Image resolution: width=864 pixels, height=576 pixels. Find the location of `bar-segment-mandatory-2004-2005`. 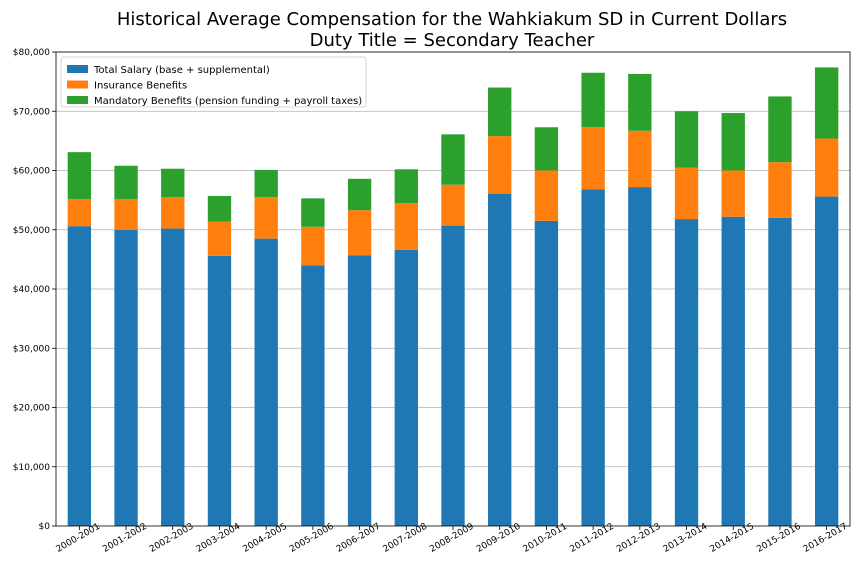

bar-segment-mandatory-2004-2005 is located at coordinates (266, 183).